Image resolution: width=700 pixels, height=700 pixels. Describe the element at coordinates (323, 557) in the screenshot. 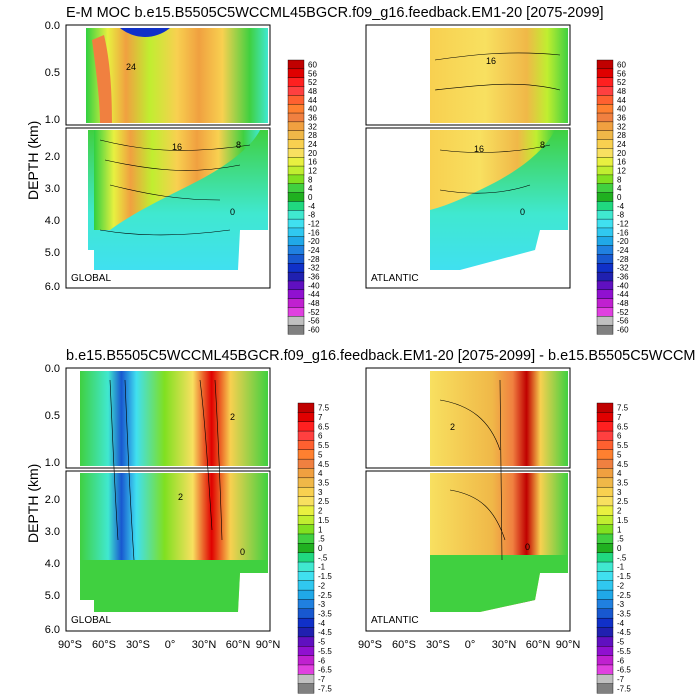

I see `bottom-colorbar-label: -.5` at that location.